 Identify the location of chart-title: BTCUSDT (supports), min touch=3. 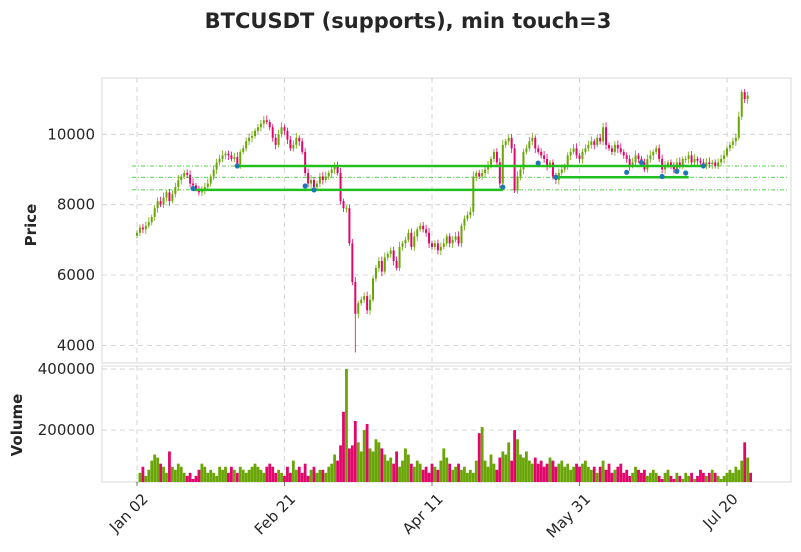
(408, 21).